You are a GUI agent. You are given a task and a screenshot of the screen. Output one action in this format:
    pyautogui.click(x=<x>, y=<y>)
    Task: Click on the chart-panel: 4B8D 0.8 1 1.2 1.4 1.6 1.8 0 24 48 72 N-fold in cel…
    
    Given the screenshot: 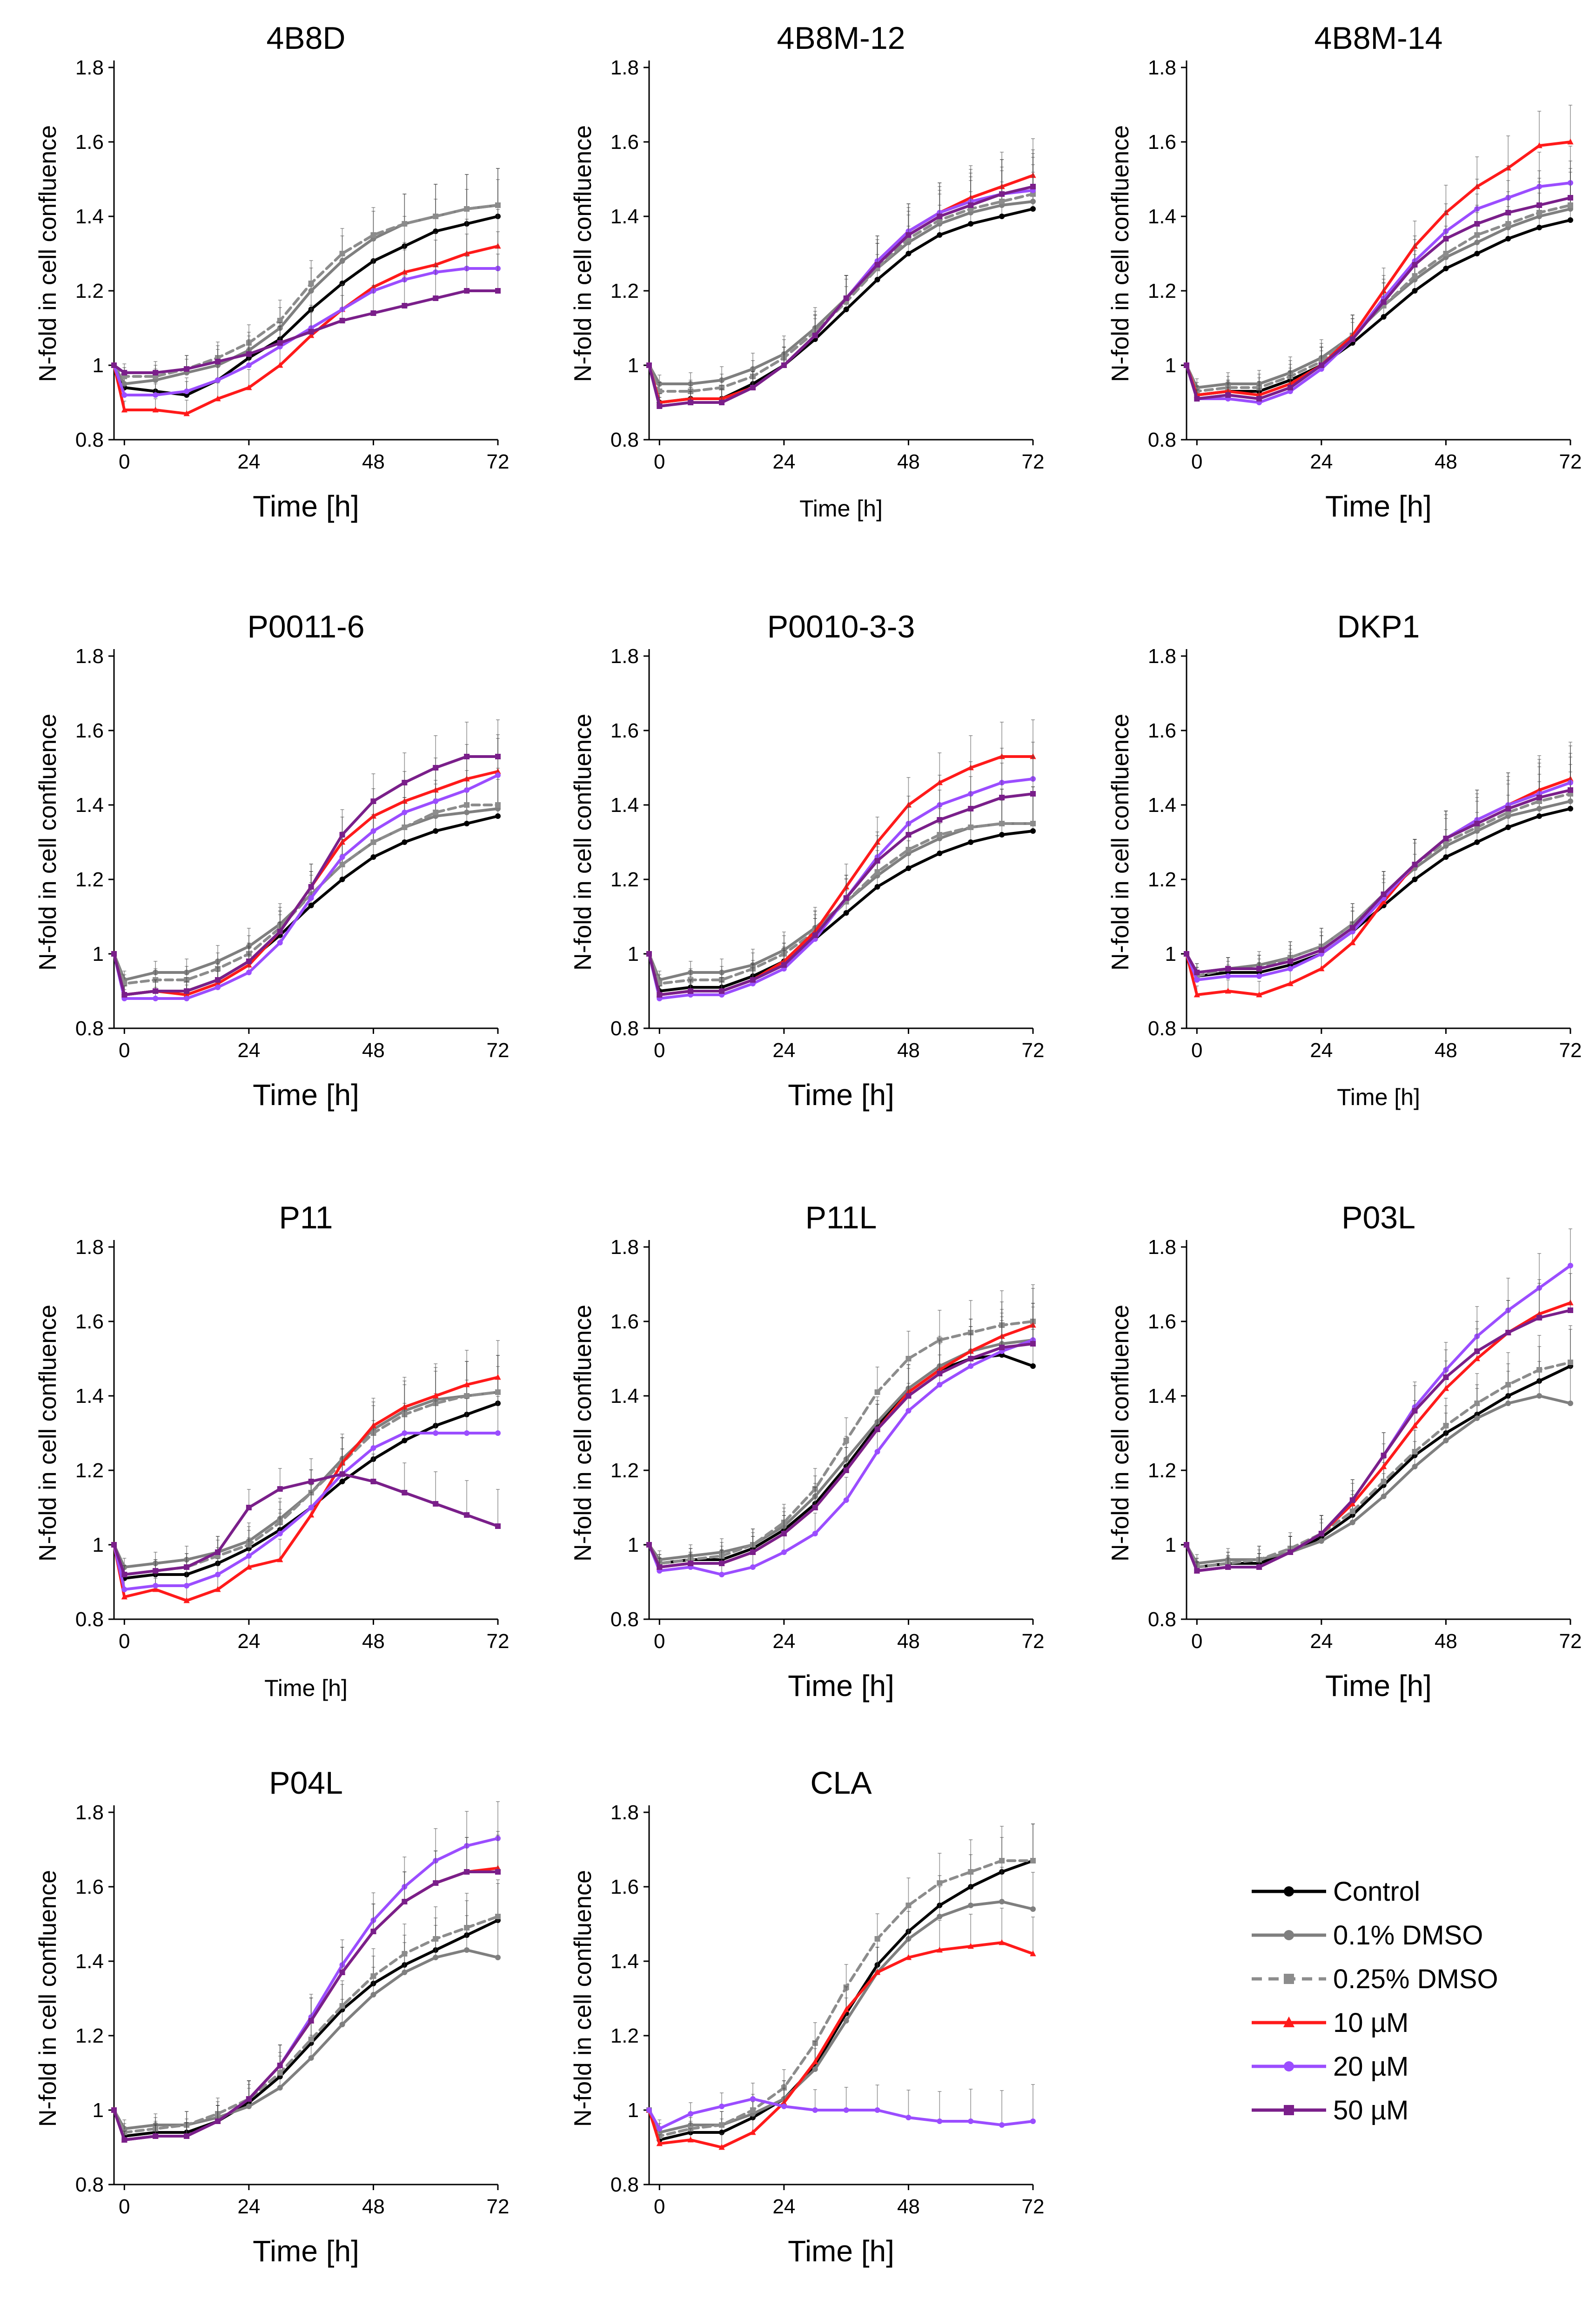 What is the action you would take?
    pyautogui.click(x=271, y=272)
    